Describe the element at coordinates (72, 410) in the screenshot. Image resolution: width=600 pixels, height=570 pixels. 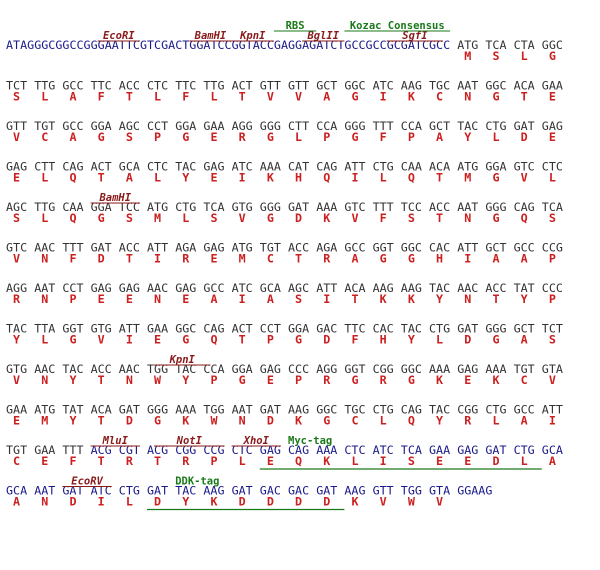
I see `codon: TAT` at that location.